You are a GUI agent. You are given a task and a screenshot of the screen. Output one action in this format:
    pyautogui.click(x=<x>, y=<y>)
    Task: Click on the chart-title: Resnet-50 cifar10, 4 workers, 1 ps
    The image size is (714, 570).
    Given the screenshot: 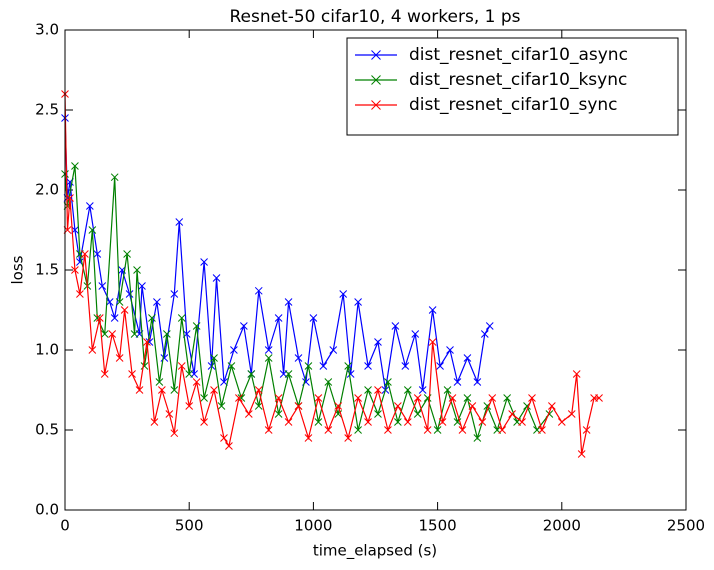 What is the action you would take?
    pyautogui.click(x=374, y=17)
    